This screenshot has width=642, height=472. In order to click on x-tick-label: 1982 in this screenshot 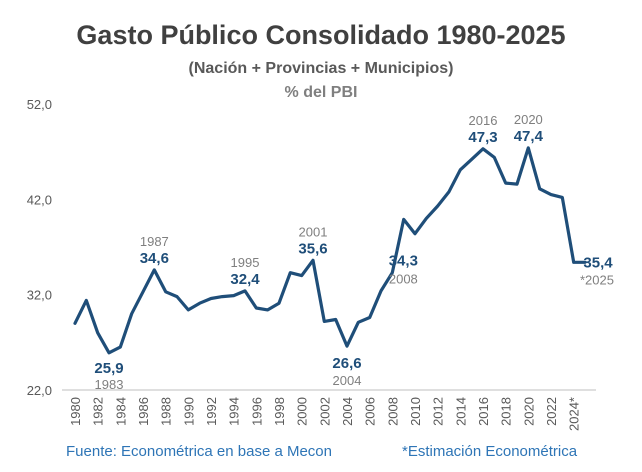, I will do `click(98, 411)`.